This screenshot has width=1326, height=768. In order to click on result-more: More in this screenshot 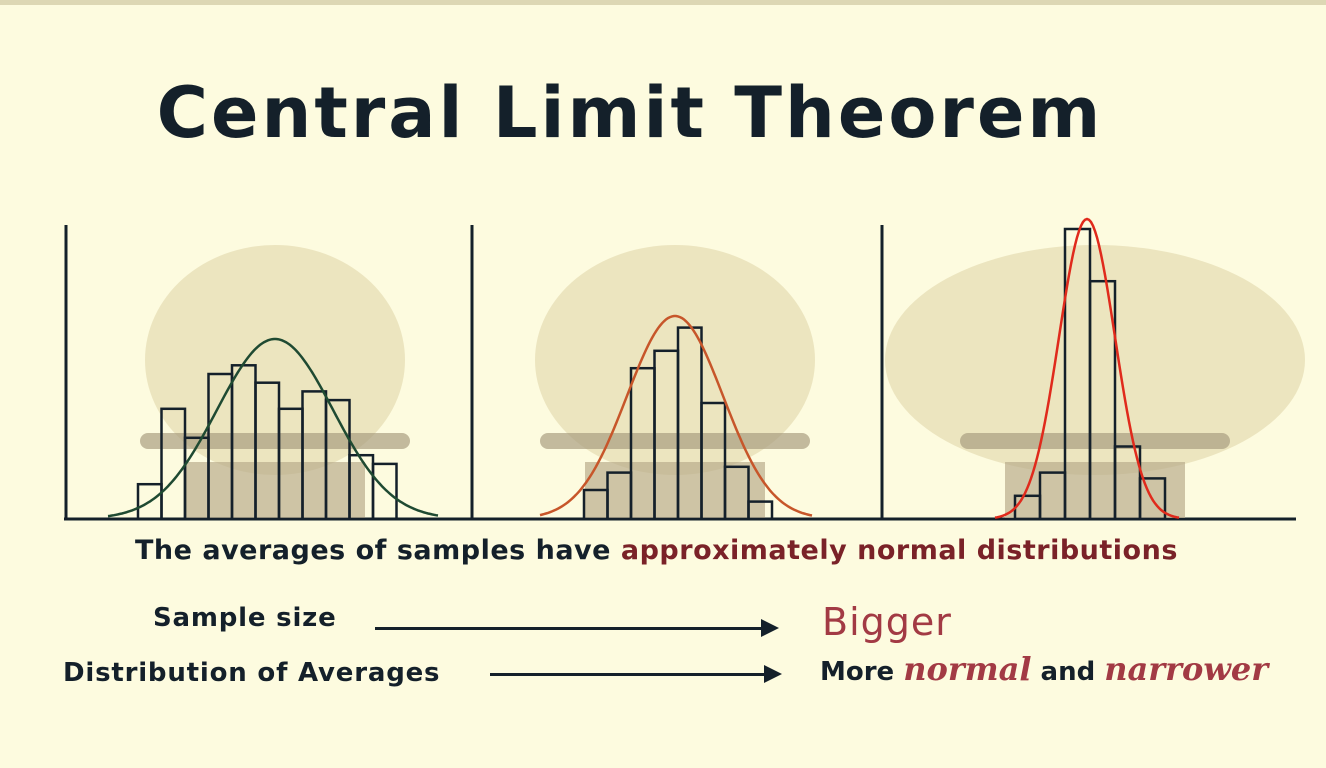, I will do `click(857, 672)`.